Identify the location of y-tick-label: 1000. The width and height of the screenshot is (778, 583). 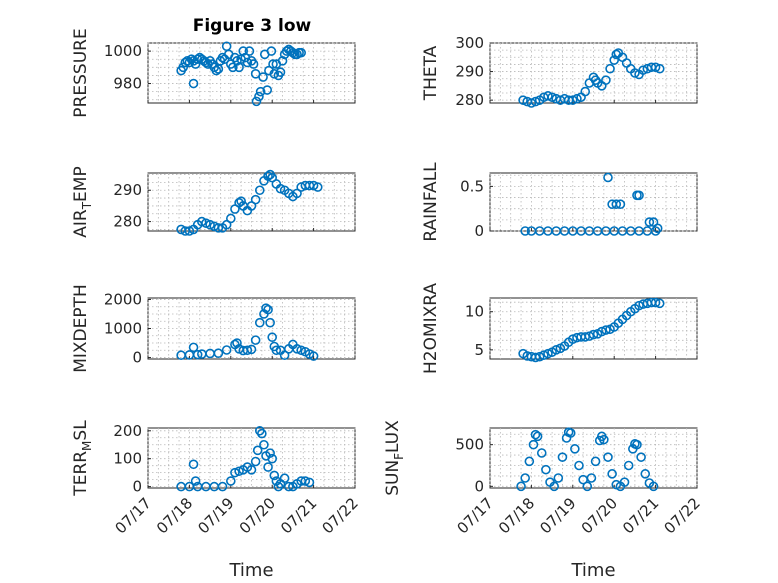
(123, 329).